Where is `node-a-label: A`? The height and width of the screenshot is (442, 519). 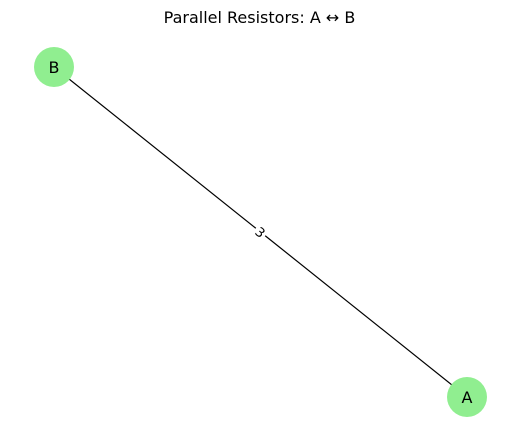
node-a-label: A is located at coordinates (467, 397).